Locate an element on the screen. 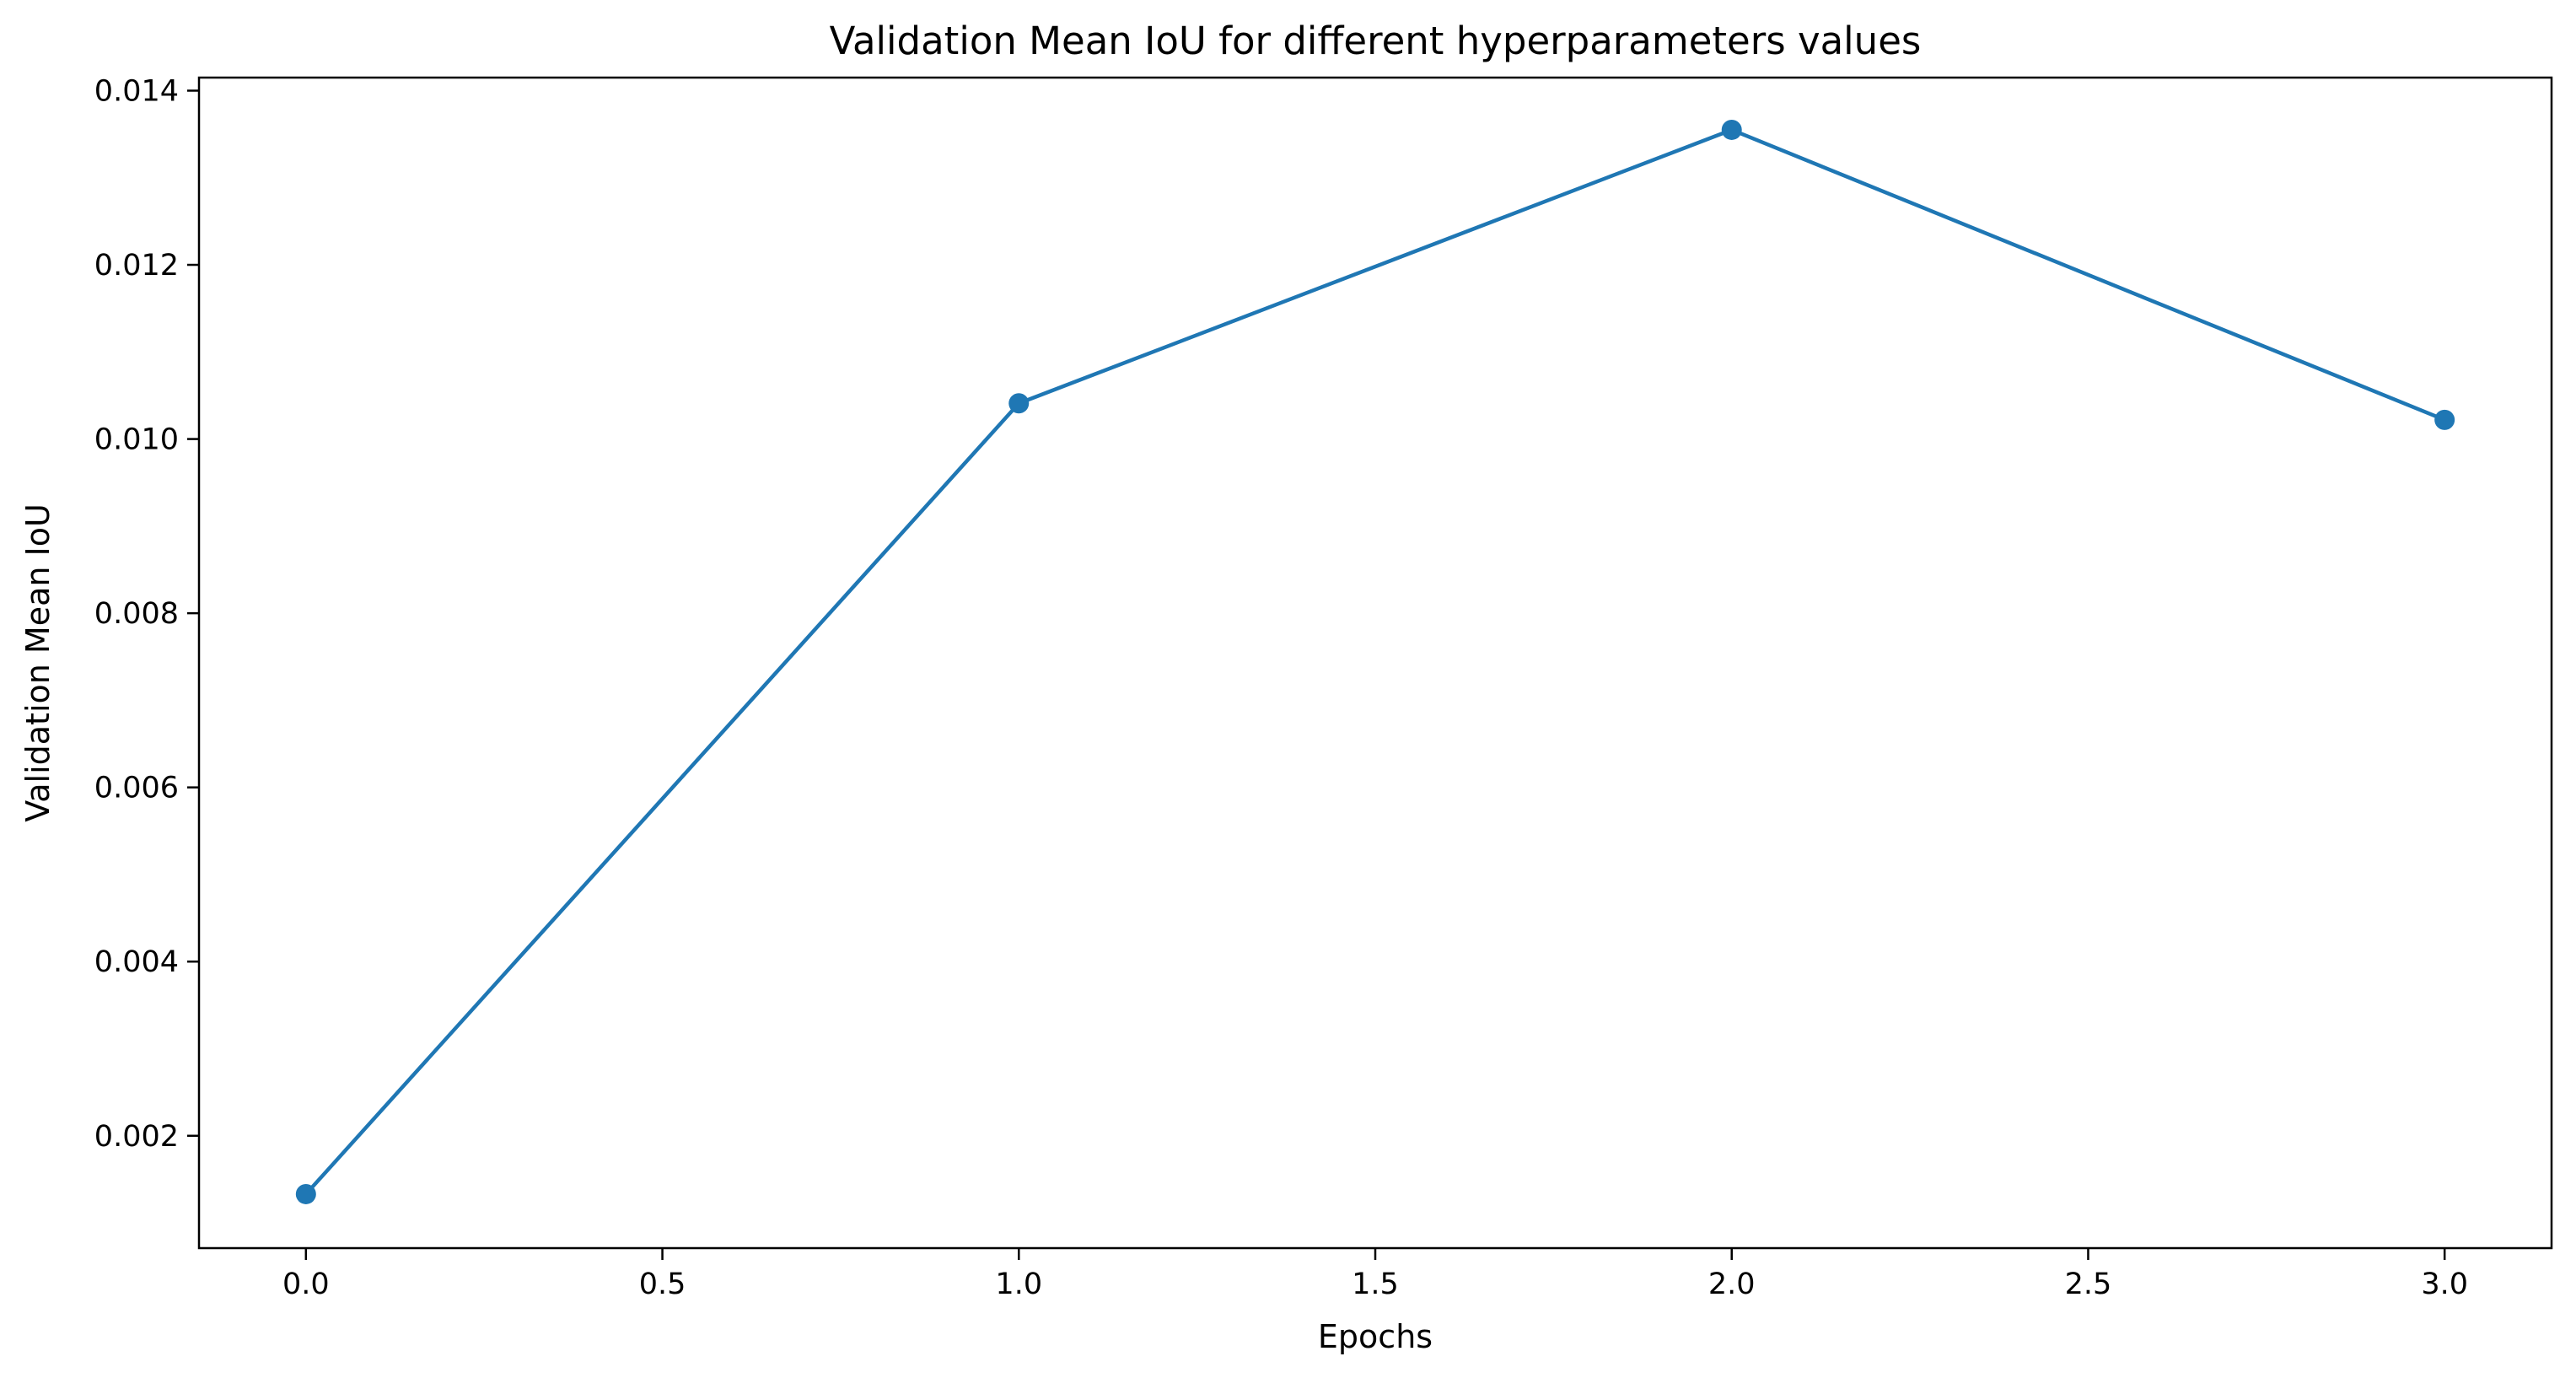 This screenshot has height=1378, width=2576. x-axis-label: Epochs is located at coordinates (1376, 1336).